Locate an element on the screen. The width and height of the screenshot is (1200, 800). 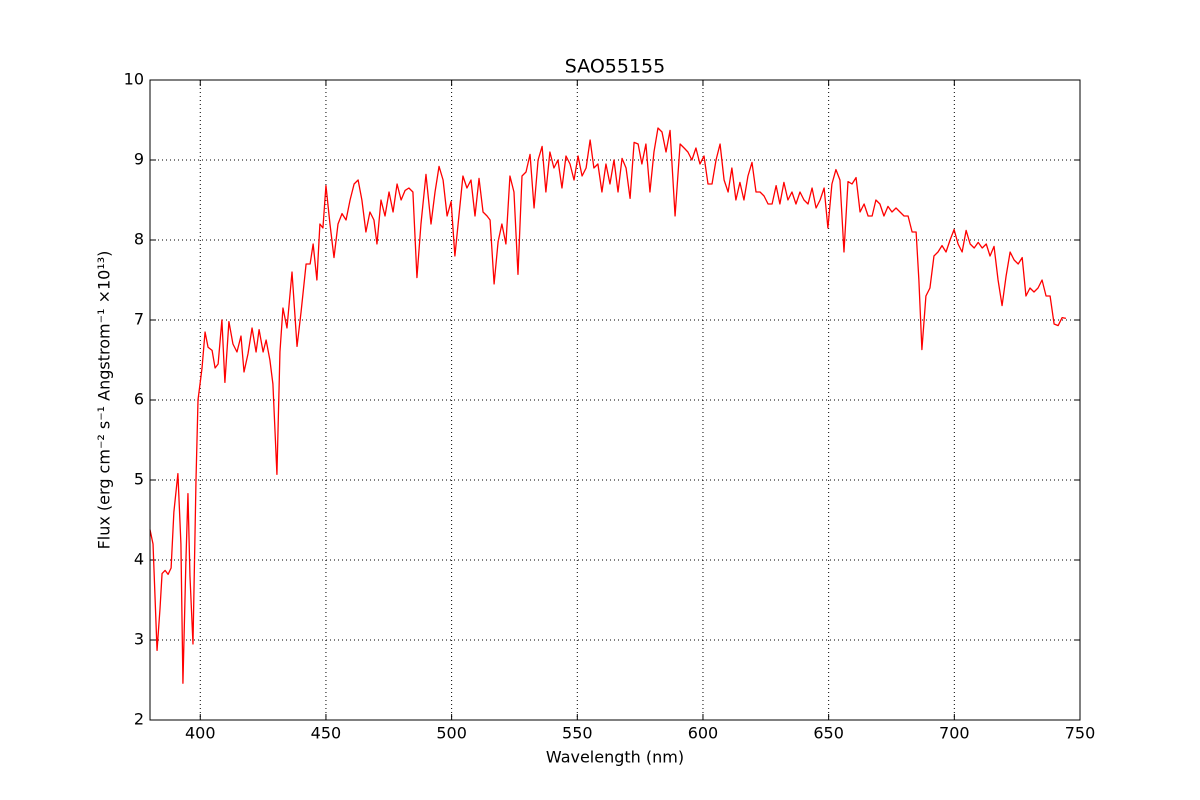
y-tick-label: 3 is located at coordinates (139, 639).